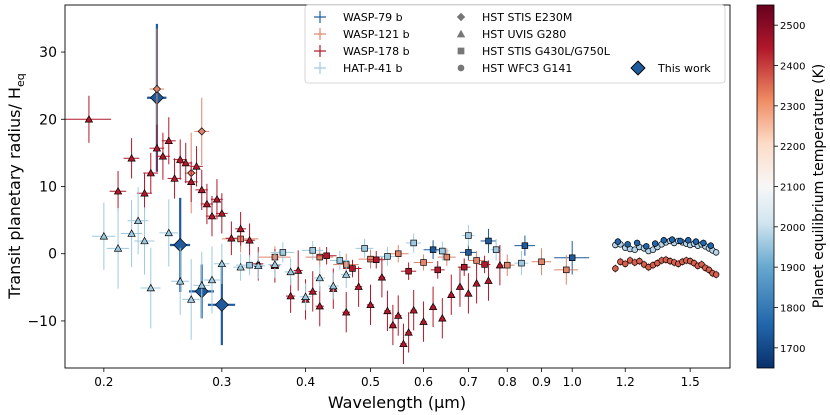  Describe the element at coordinates (103, 382) in the screenshot. I see `x-tick-label: 0.2` at that location.